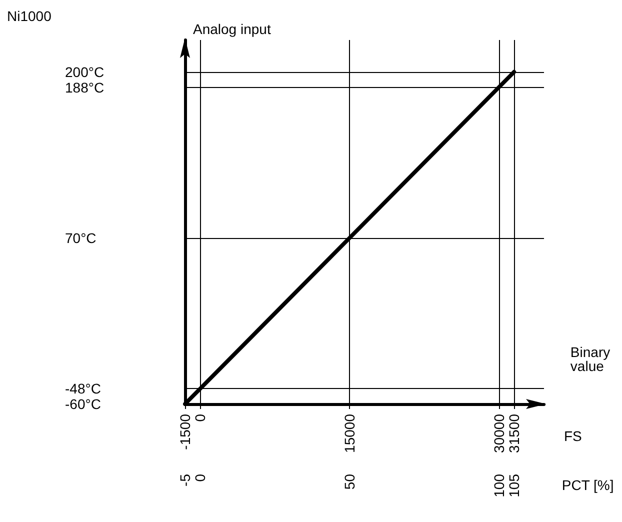  Describe the element at coordinates (499, 486) in the screenshot. I see `x2-tick-label: 100` at that location.